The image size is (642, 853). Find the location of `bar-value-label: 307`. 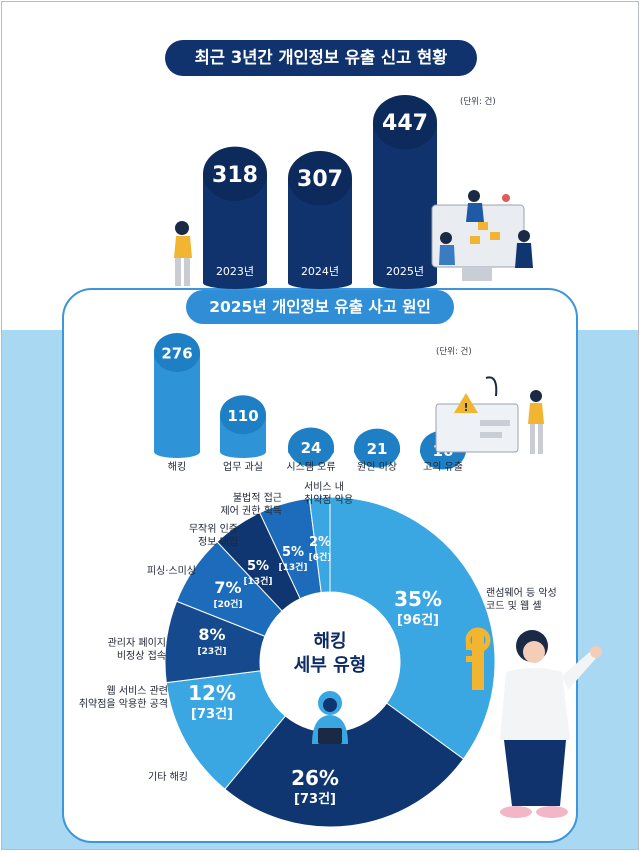

bar-value-label: 307 is located at coordinates (320, 179).